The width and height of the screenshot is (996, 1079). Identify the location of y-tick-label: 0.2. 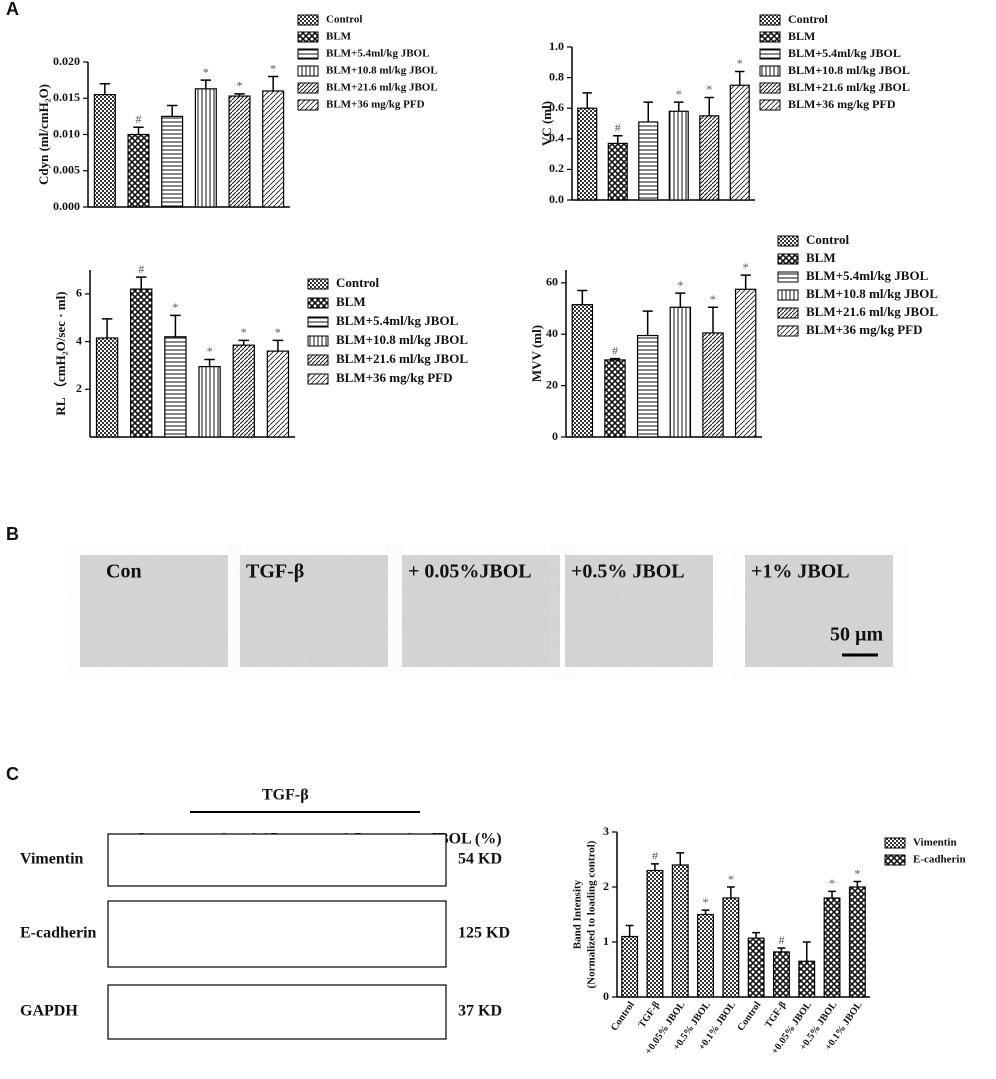
(556, 168).